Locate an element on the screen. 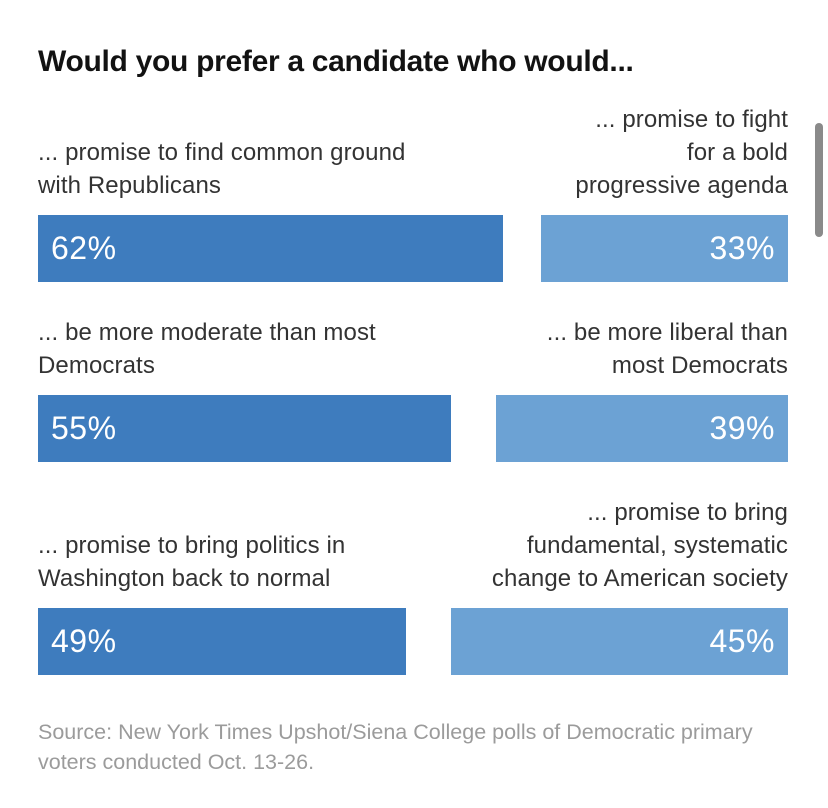 The width and height of the screenshot is (828, 808). pair-1-left-value: 62% is located at coordinates (84, 248).